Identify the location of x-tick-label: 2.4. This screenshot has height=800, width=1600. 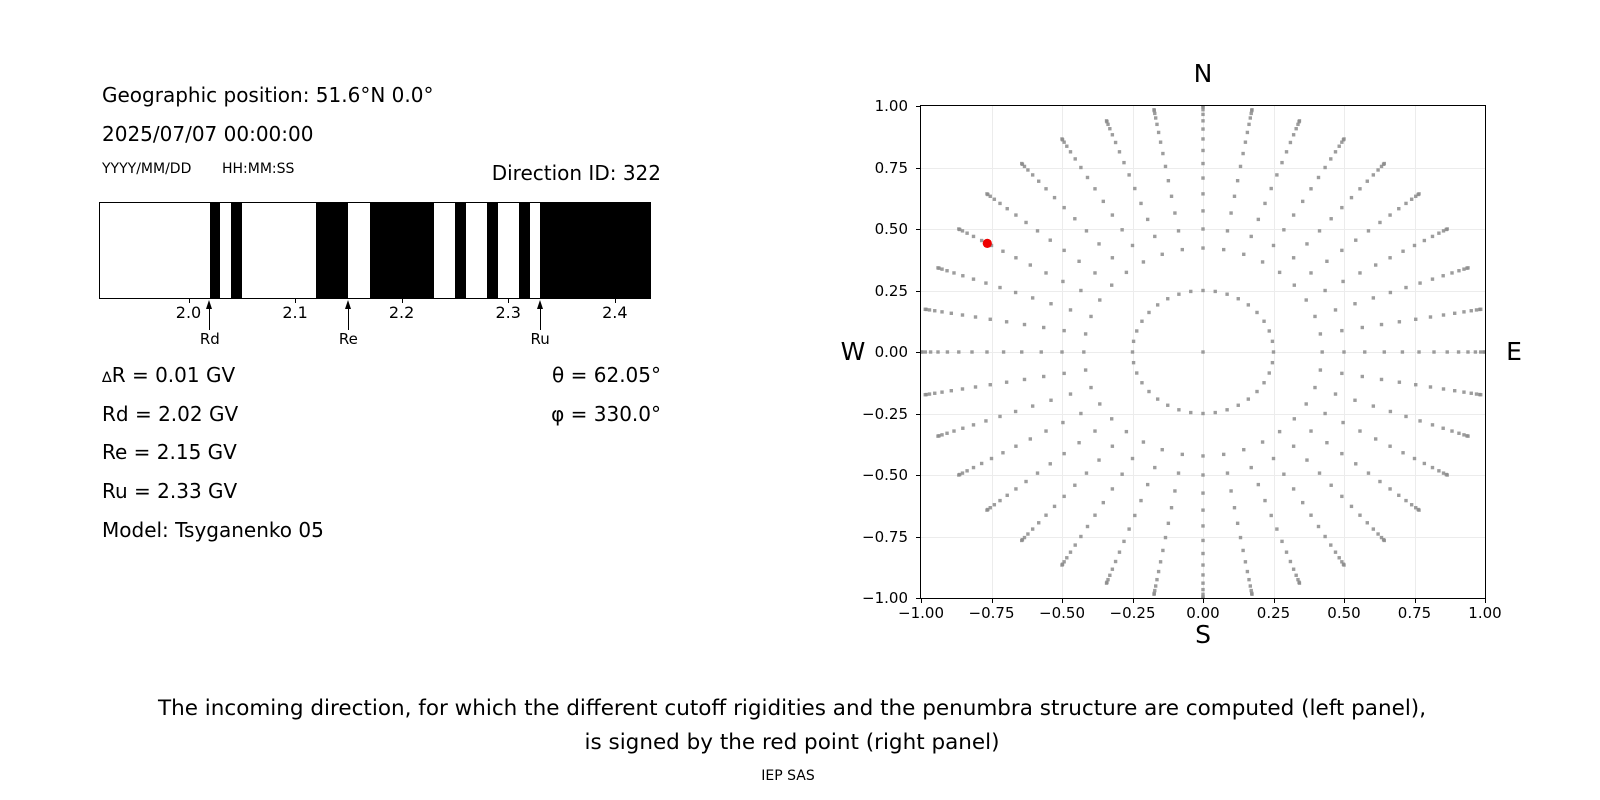
(615, 312).